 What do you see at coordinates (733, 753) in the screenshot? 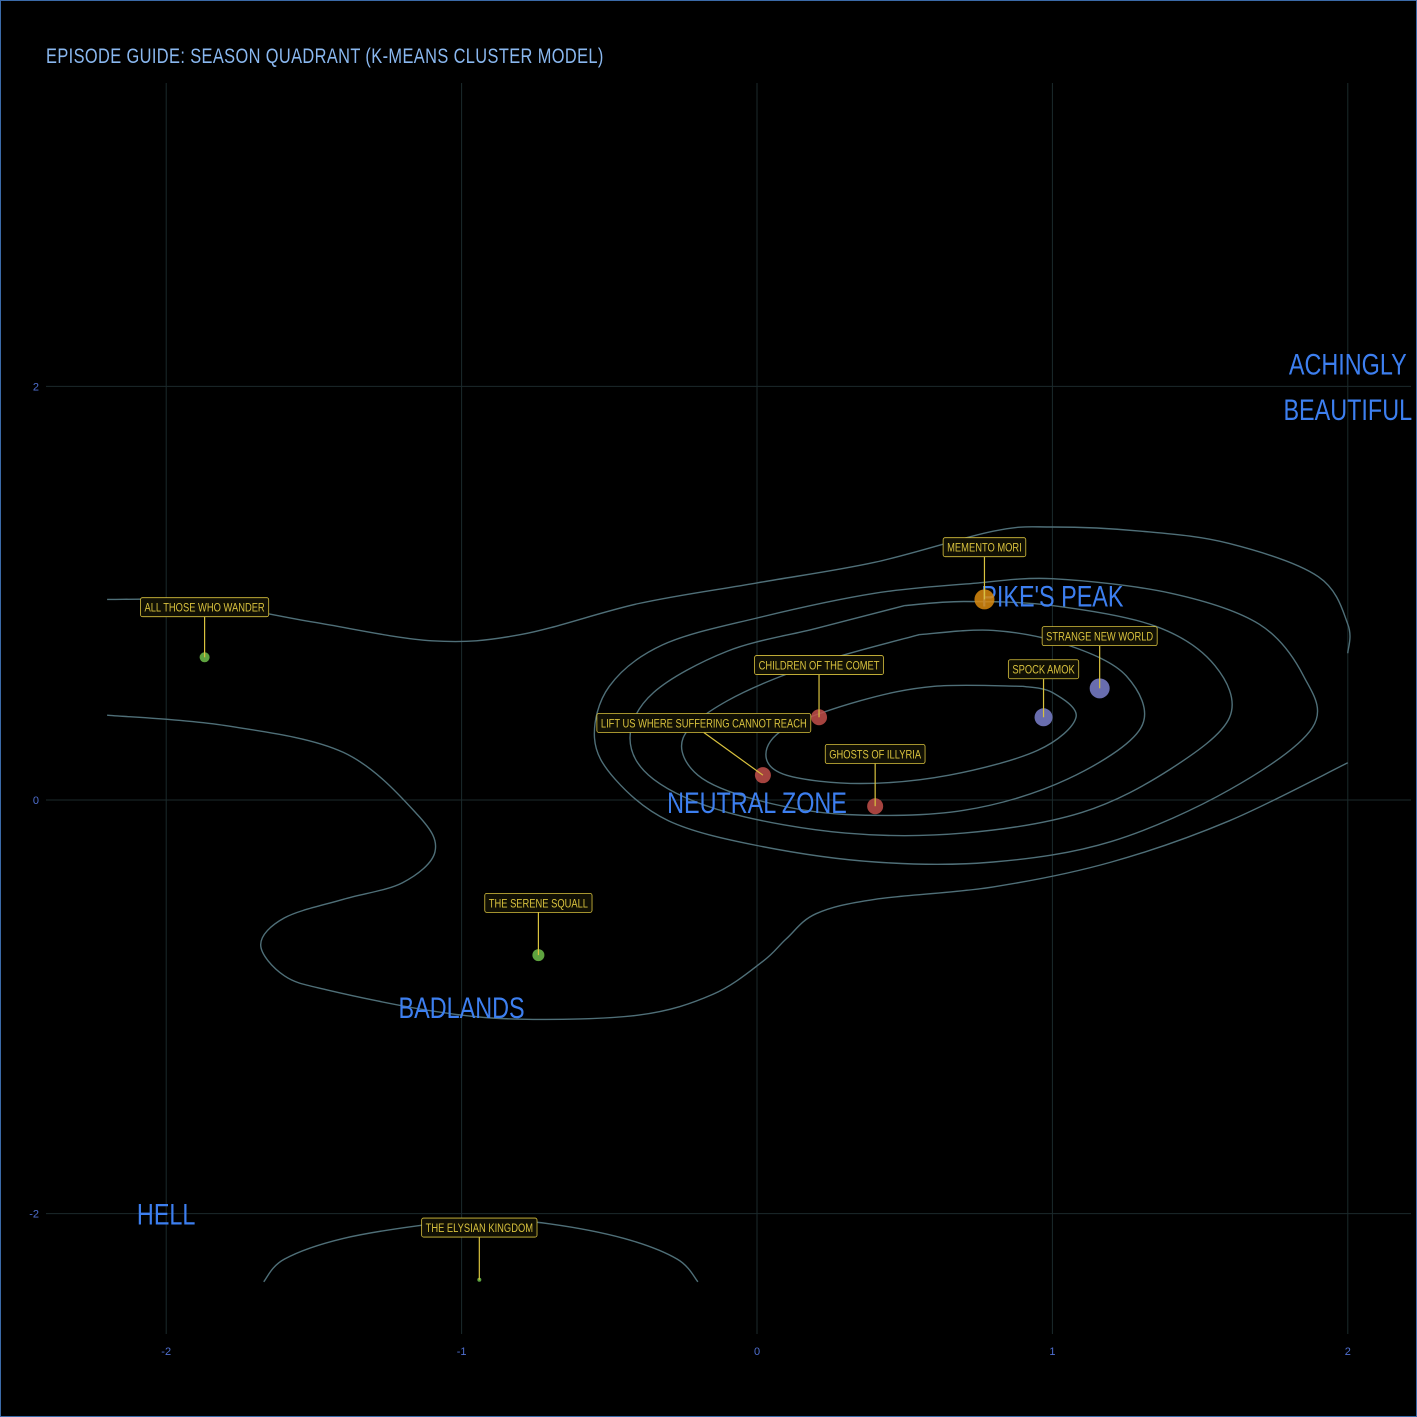
I see `episode-leader-line` at bounding box center [733, 753].